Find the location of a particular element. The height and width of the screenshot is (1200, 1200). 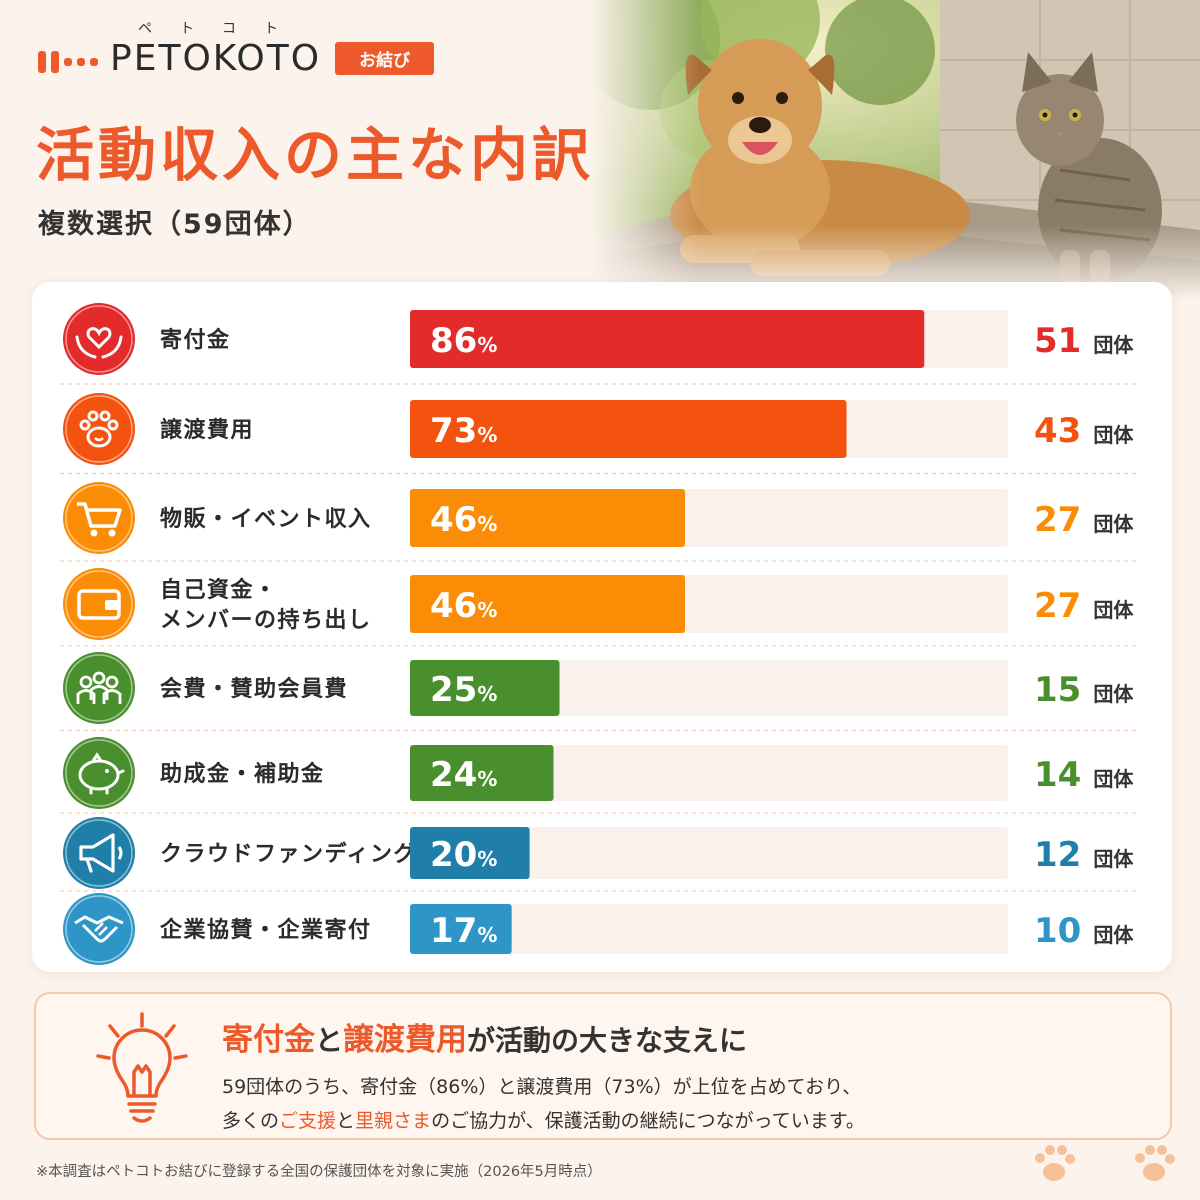

category-label: 助成金・補助金 is located at coordinates (242, 774).